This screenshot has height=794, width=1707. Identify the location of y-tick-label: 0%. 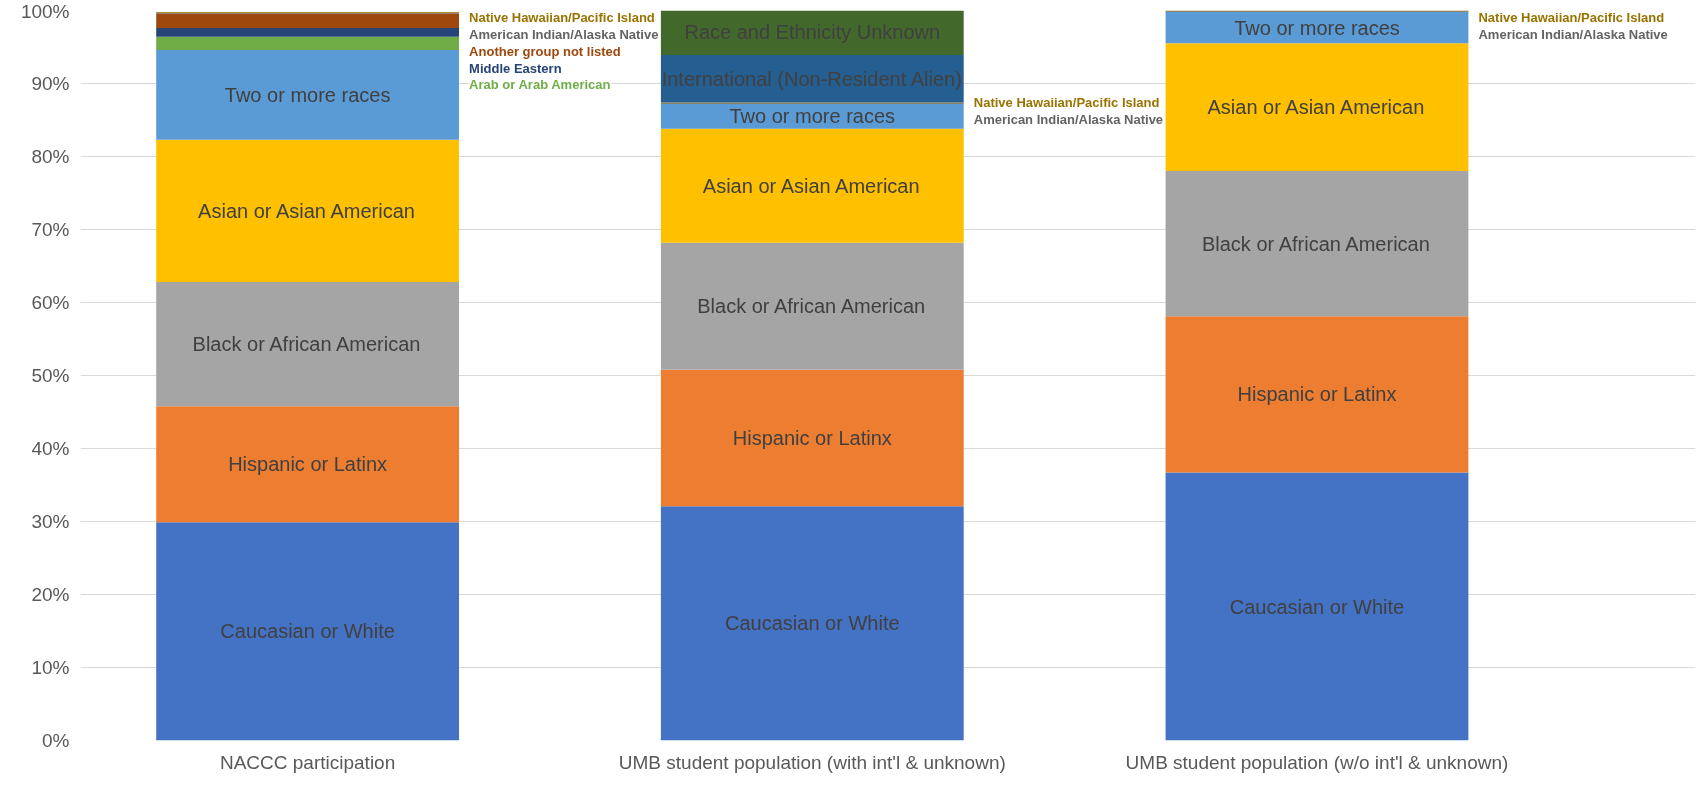
(56, 740).